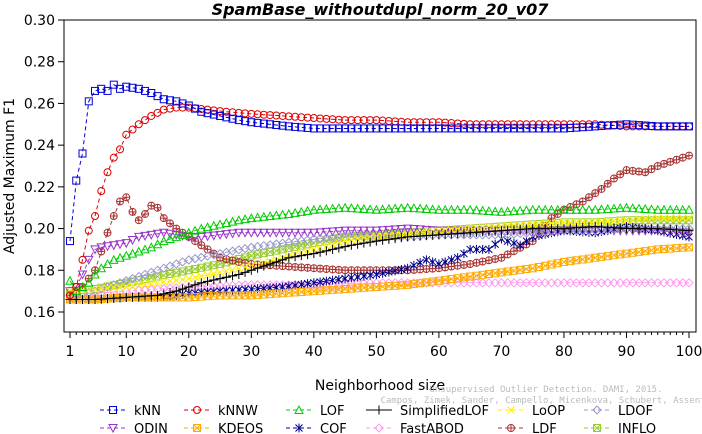 The height and width of the screenshot is (434, 702). I want to click on y-tick-label: 0.24, so click(39, 146).